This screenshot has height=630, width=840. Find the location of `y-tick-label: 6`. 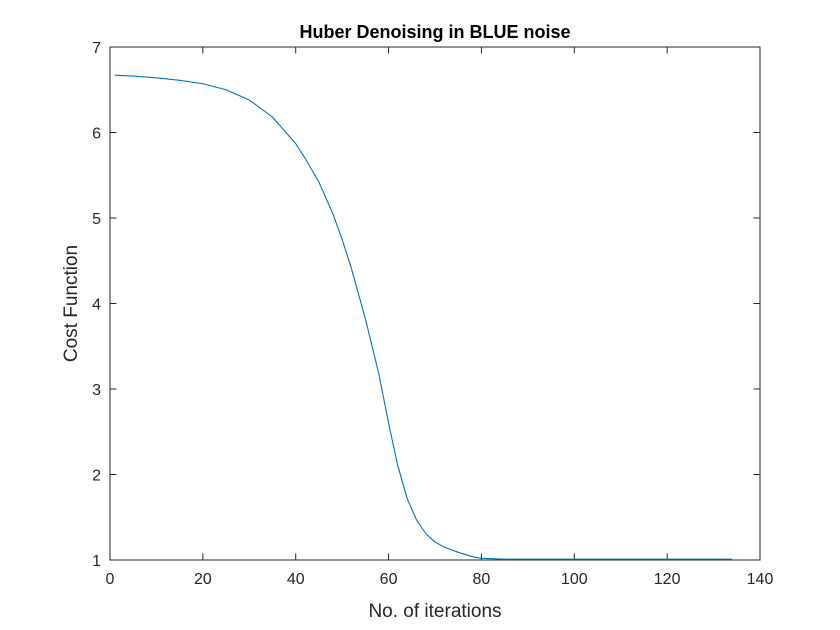

y-tick-label: 6 is located at coordinates (96, 134).